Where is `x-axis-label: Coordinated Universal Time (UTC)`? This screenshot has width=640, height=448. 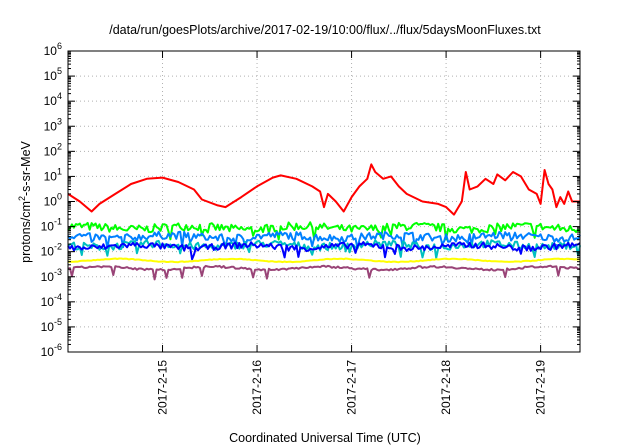
x-axis-label: Coordinated Universal Time (UTC) is located at coordinates (325, 438).